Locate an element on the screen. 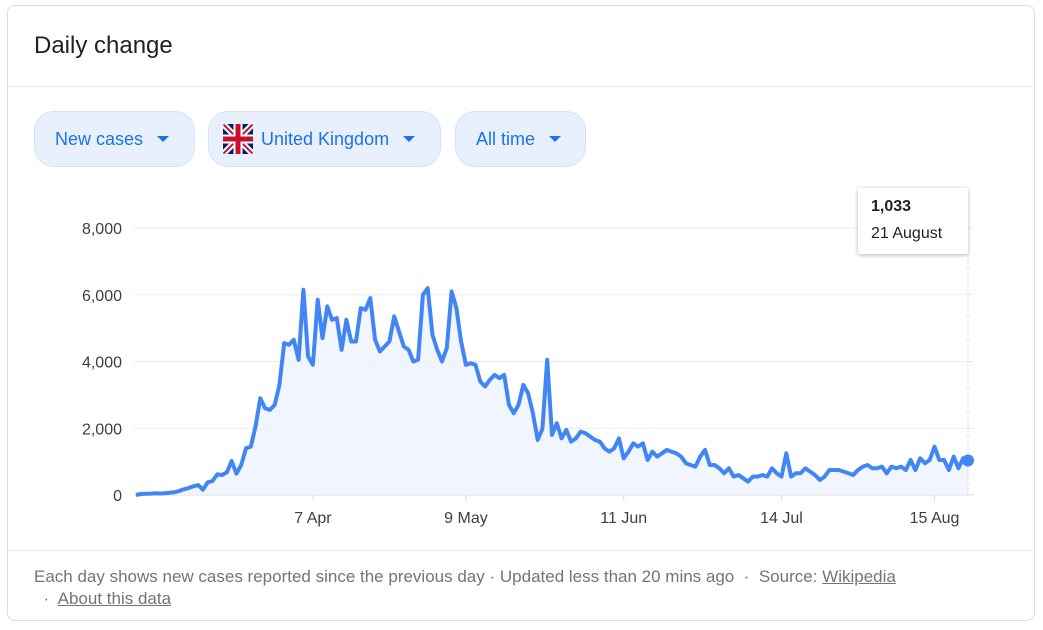  tooltip-date: 21 August is located at coordinates (907, 233).